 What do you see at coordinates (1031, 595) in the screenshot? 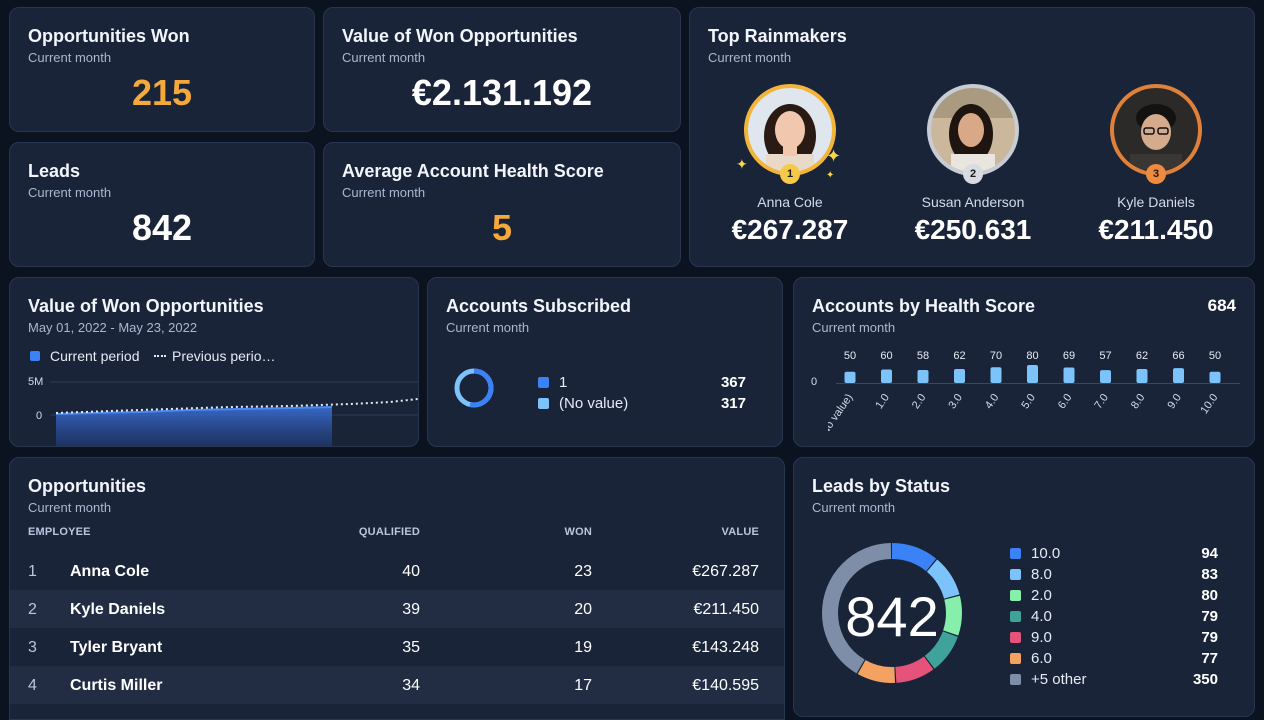
I see `legend-item: 2.0` at bounding box center [1031, 595].